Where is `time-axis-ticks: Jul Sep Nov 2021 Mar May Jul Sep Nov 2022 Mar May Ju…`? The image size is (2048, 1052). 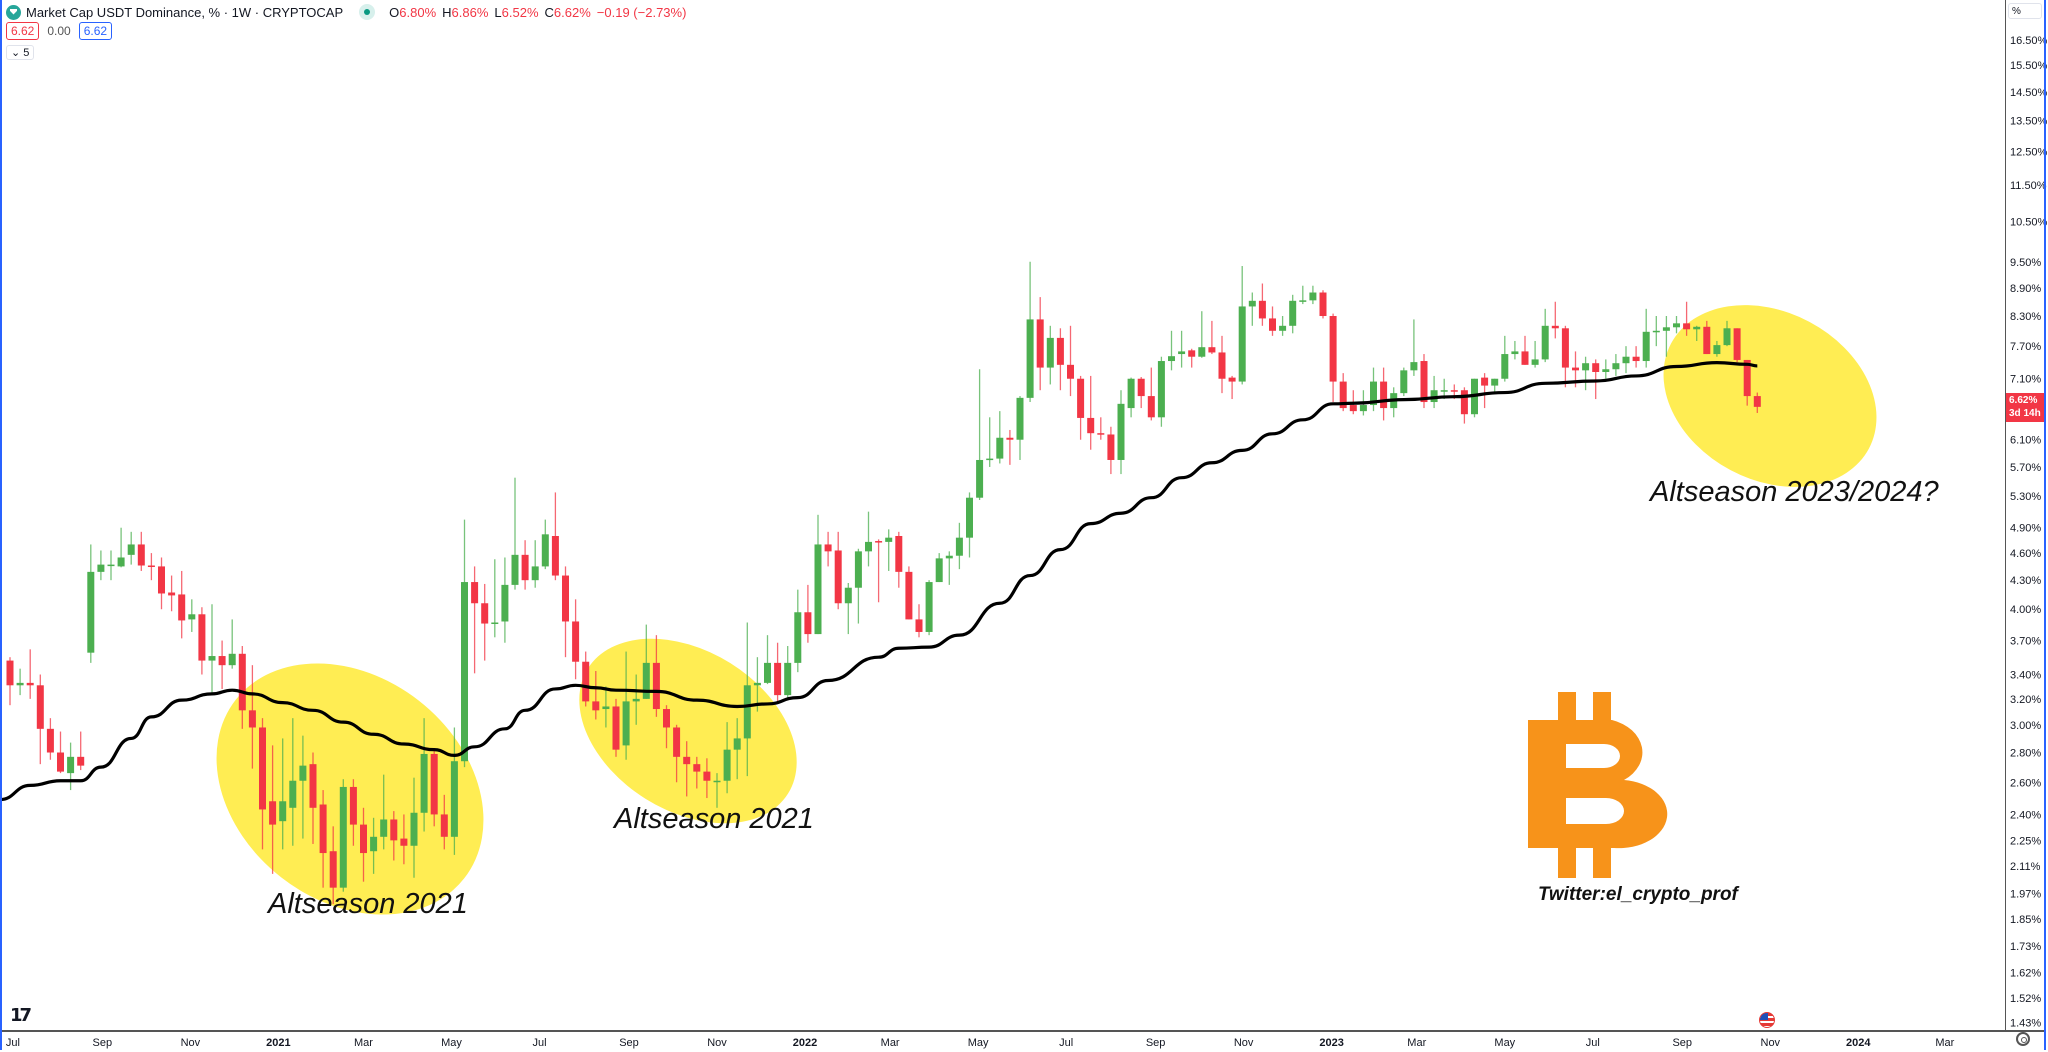 time-axis-ticks: Jul Sep Nov 2021 Mar May Jul Sep Nov 2022 Mar May Ju… is located at coordinates (980, 1043).